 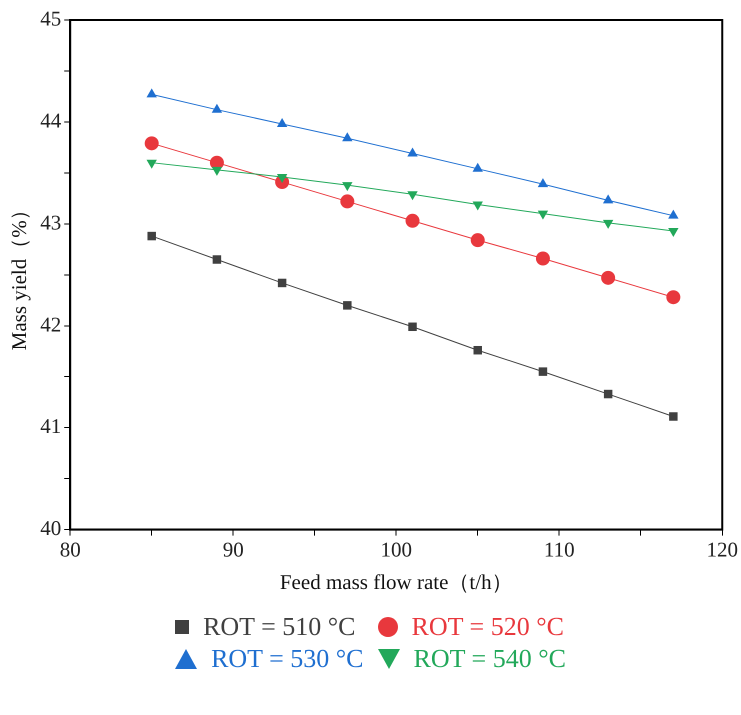 I want to click on y-tick-label: 45, so click(x=51, y=18).